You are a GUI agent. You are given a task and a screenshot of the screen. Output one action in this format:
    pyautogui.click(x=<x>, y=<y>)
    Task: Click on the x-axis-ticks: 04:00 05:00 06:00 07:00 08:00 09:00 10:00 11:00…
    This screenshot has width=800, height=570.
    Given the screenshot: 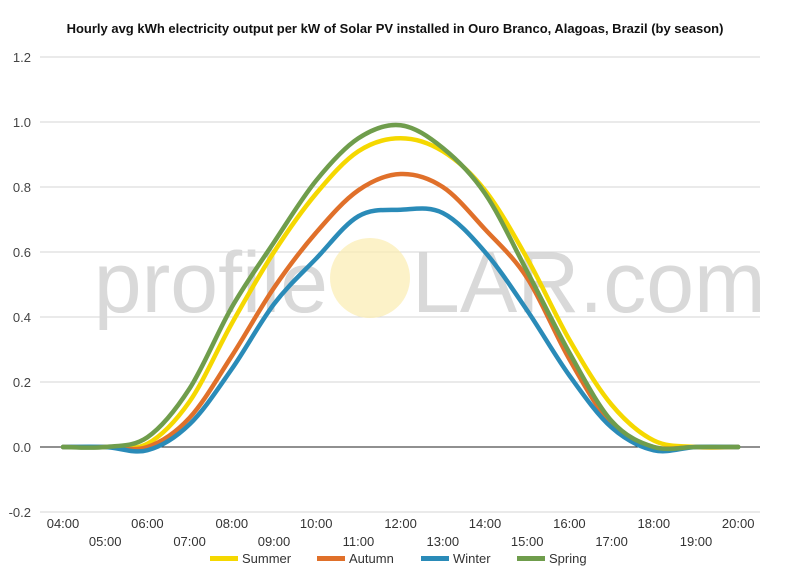 What is the action you would take?
    pyautogui.click(x=401, y=532)
    